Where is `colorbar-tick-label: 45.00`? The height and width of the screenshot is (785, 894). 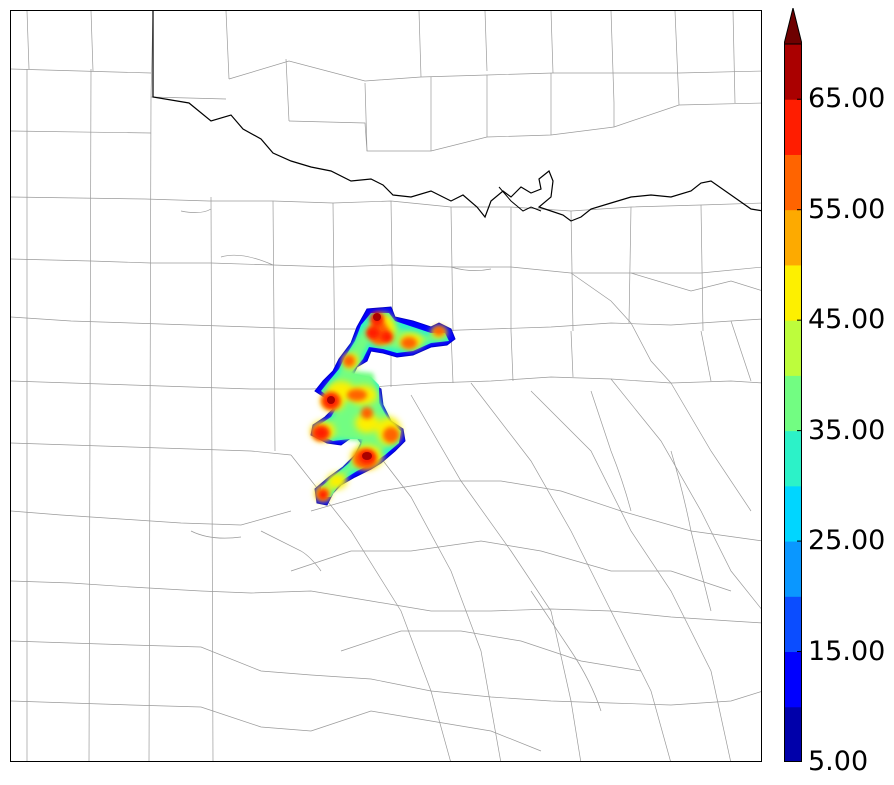
colorbar-tick-label: 45.00 is located at coordinates (847, 320).